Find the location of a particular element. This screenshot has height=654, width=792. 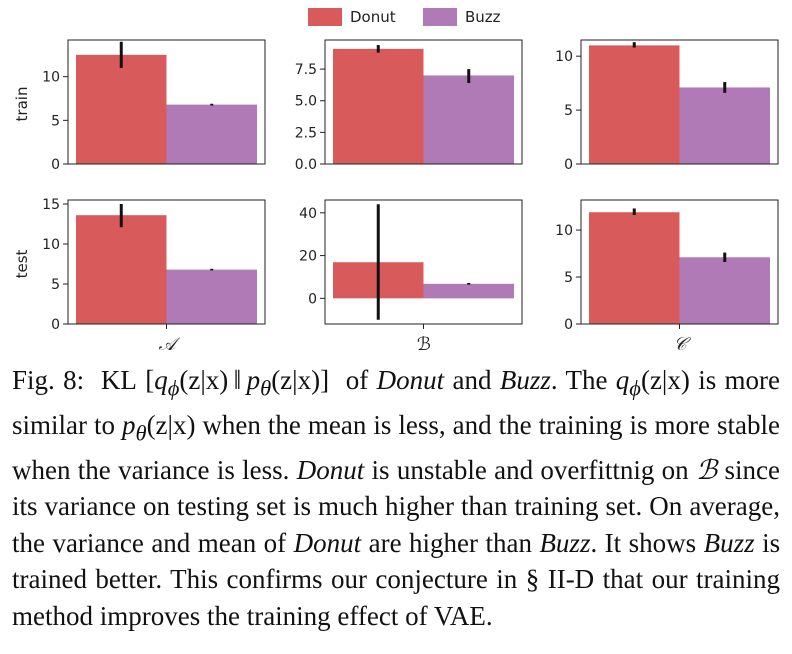

caption-s6: . It shows is located at coordinates (643, 542).